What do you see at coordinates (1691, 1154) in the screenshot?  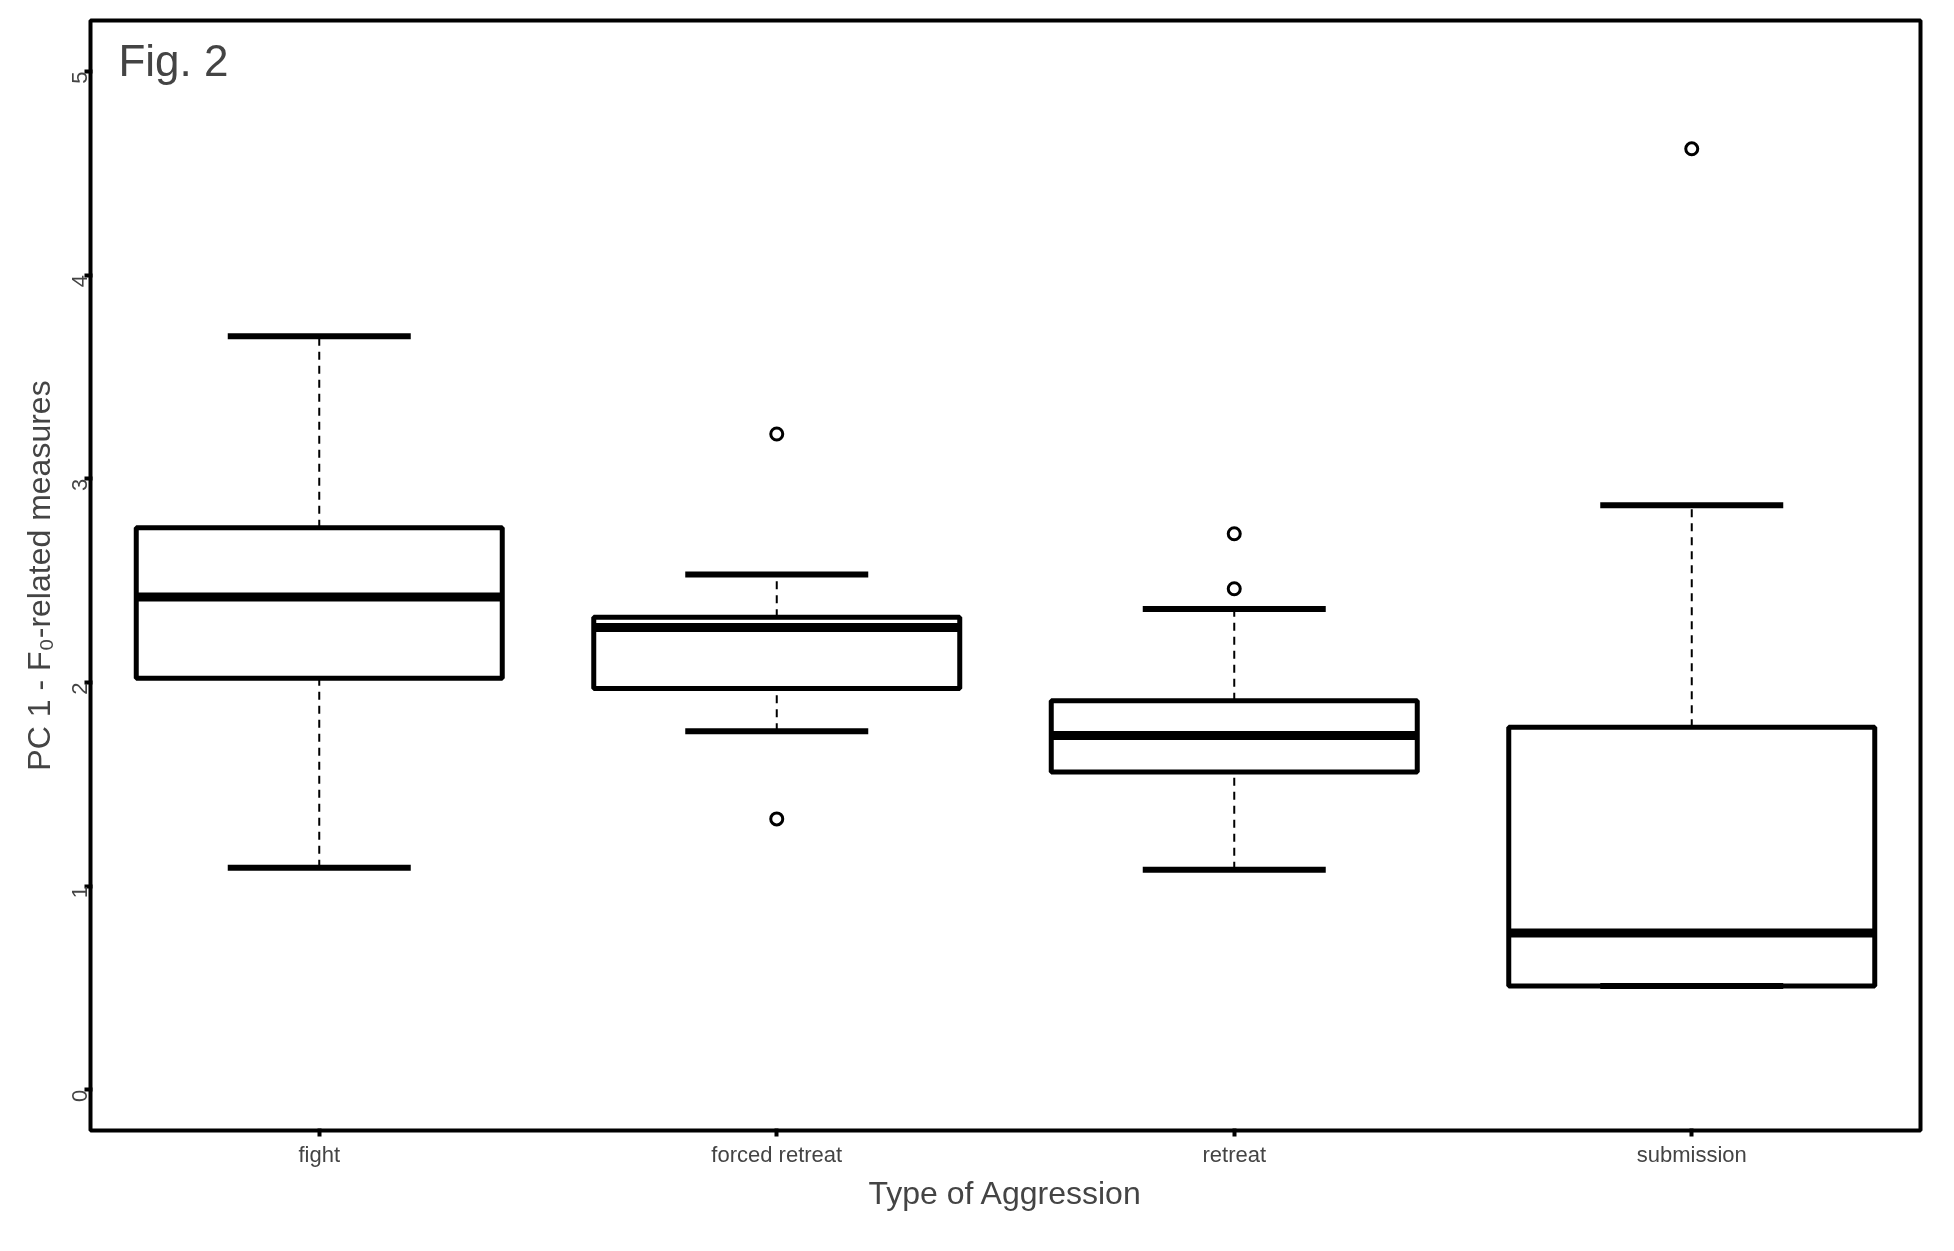 I see `x-tick-label: submission` at bounding box center [1691, 1154].